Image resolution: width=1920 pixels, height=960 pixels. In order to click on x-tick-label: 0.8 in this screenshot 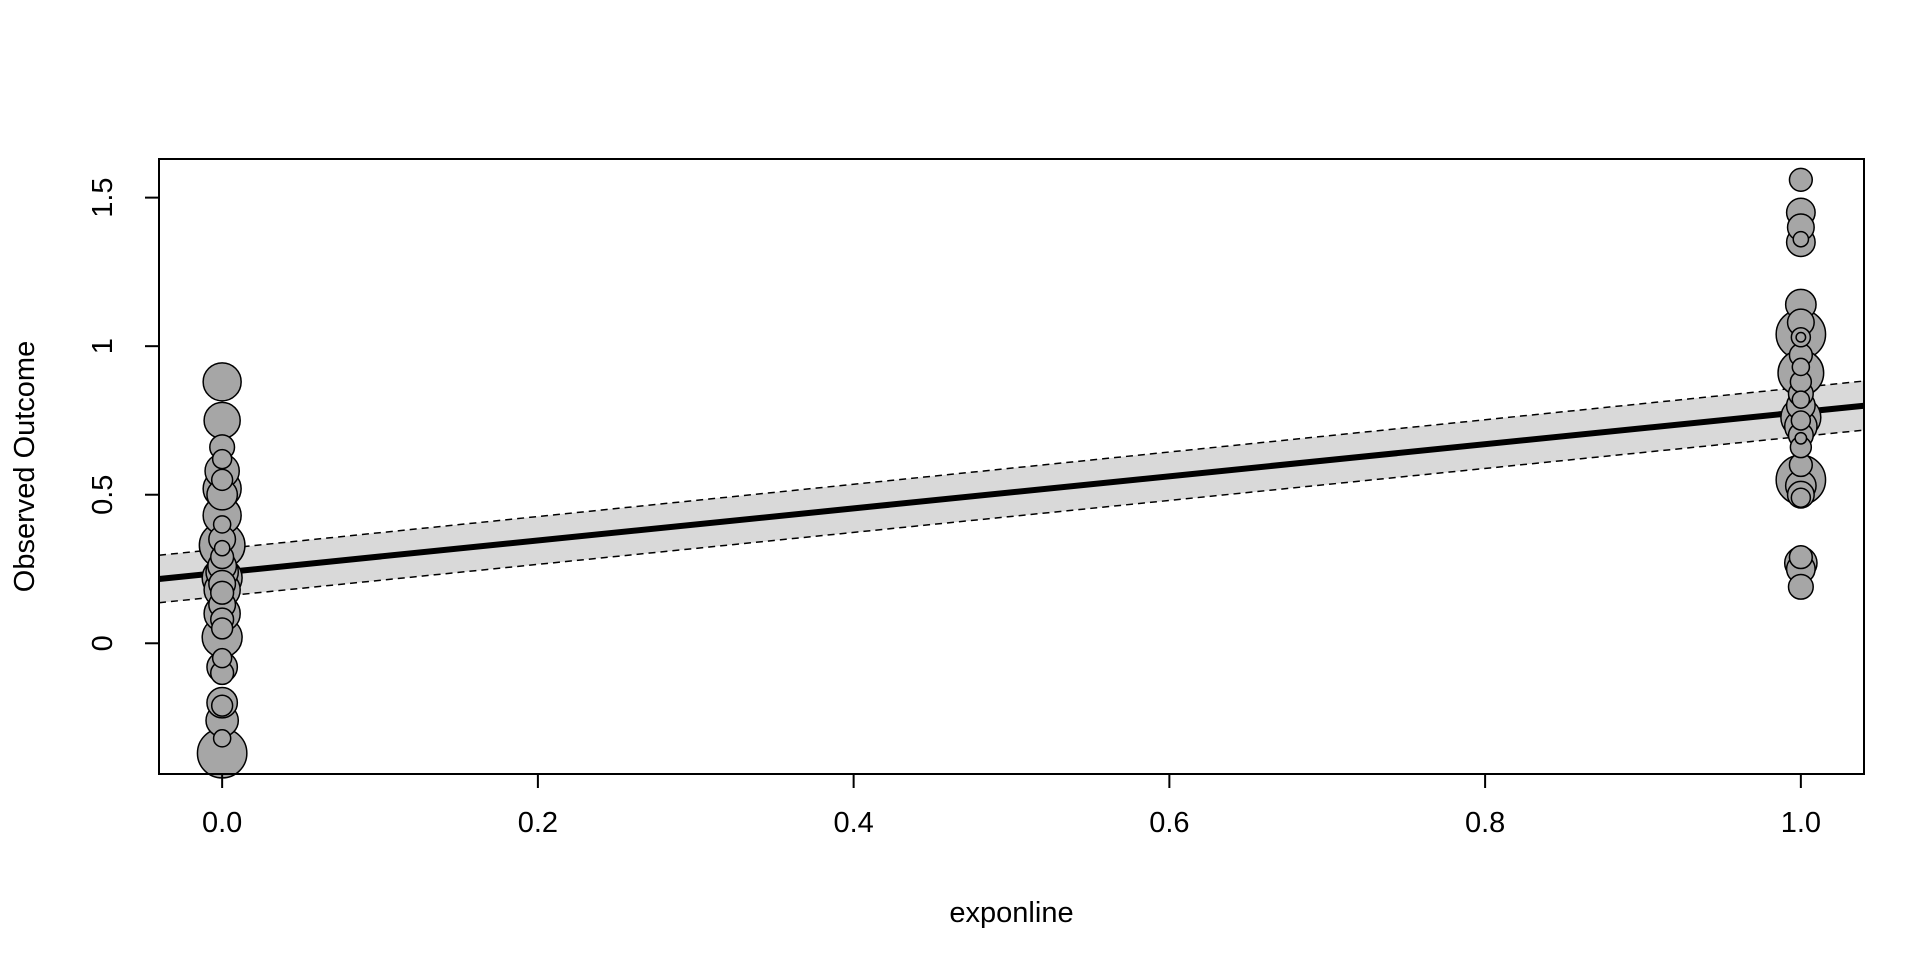, I will do `click(1485, 823)`.